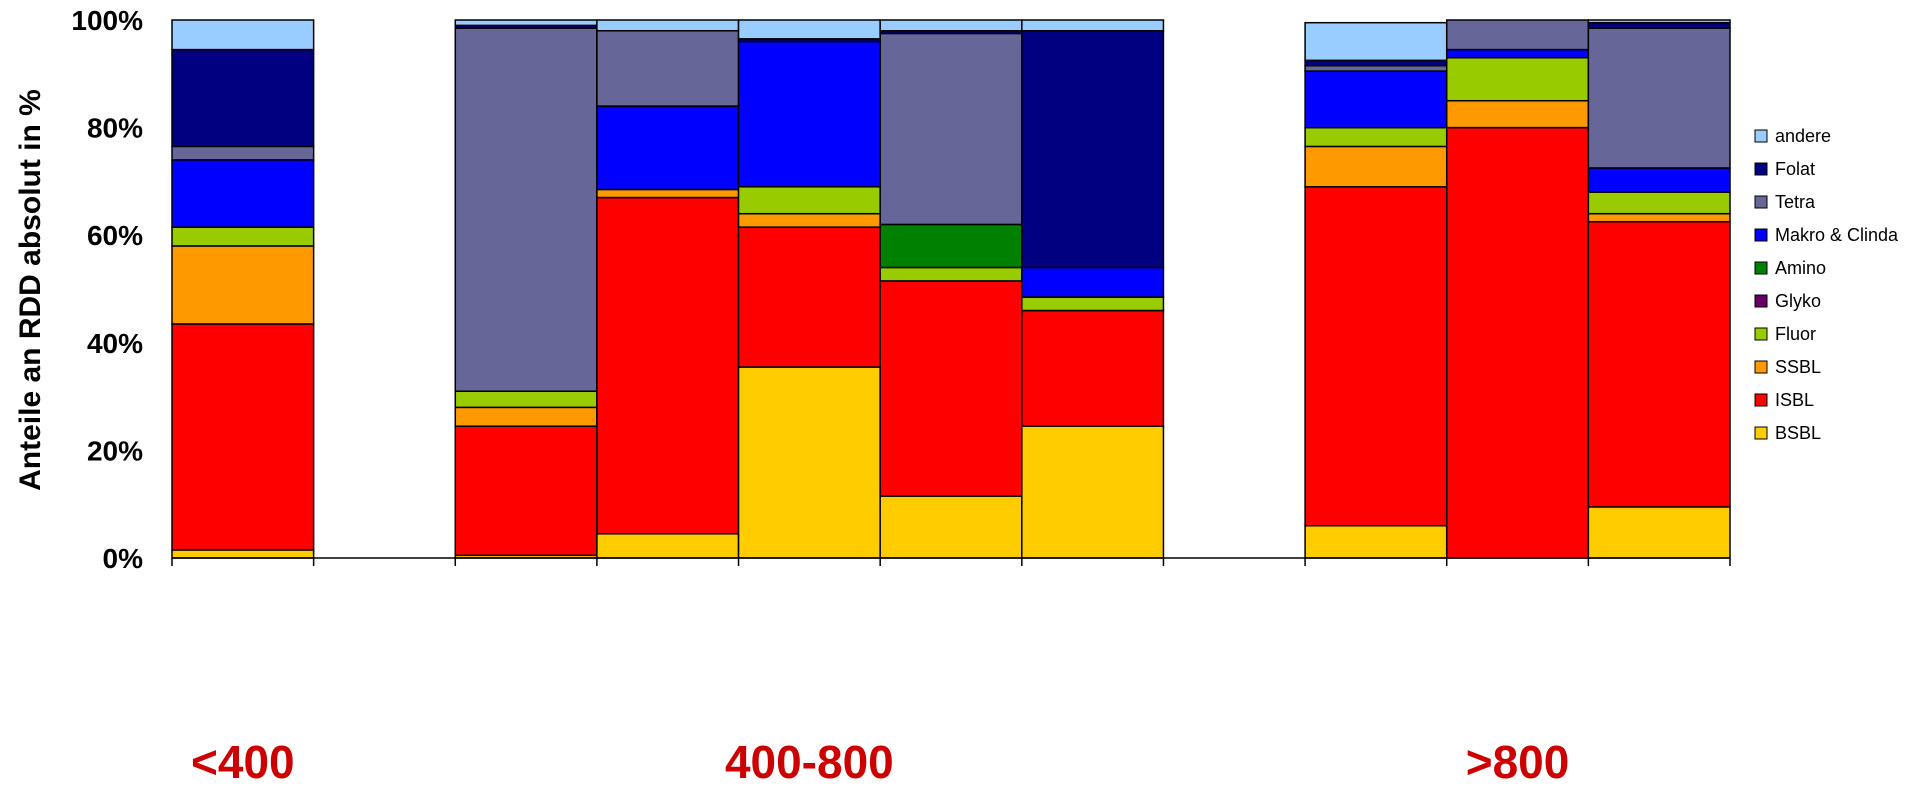 The width and height of the screenshot is (1910, 786). Describe the element at coordinates (809, 761) in the screenshot. I see `group-label: 400-800` at that location.